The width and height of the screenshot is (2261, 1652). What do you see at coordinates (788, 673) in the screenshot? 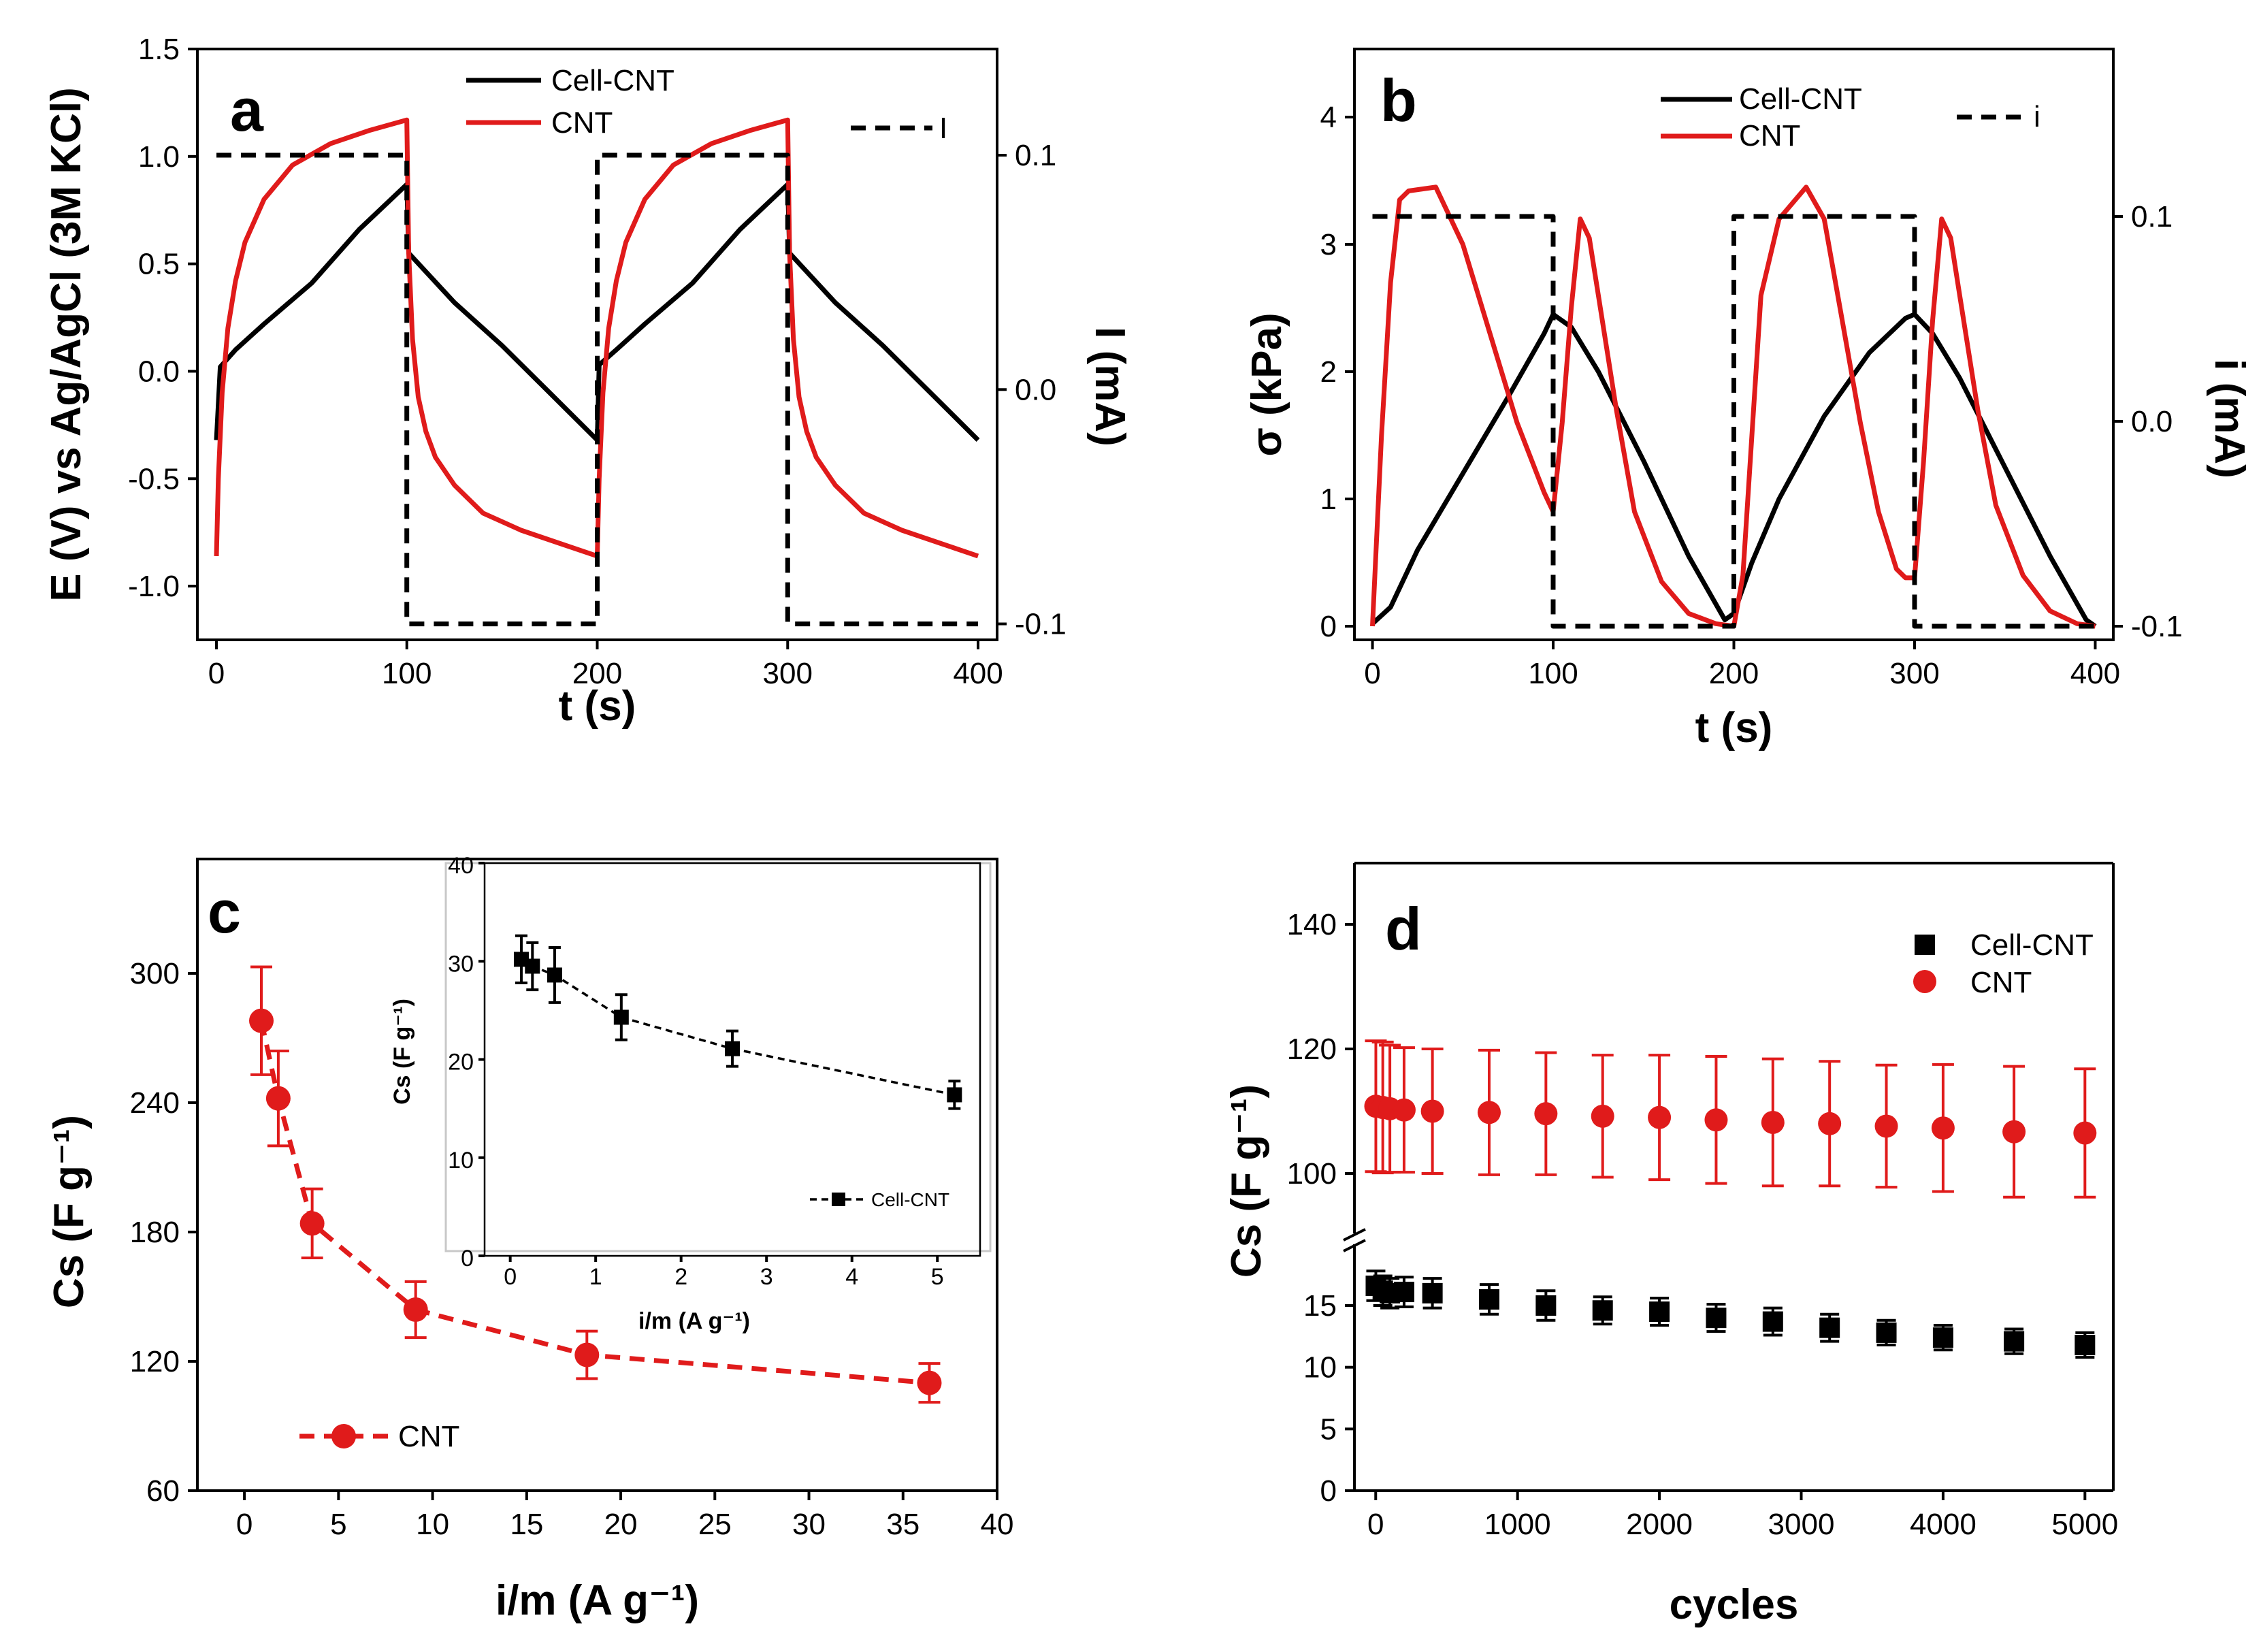
I see `x-tick-label: 300` at bounding box center [788, 673].